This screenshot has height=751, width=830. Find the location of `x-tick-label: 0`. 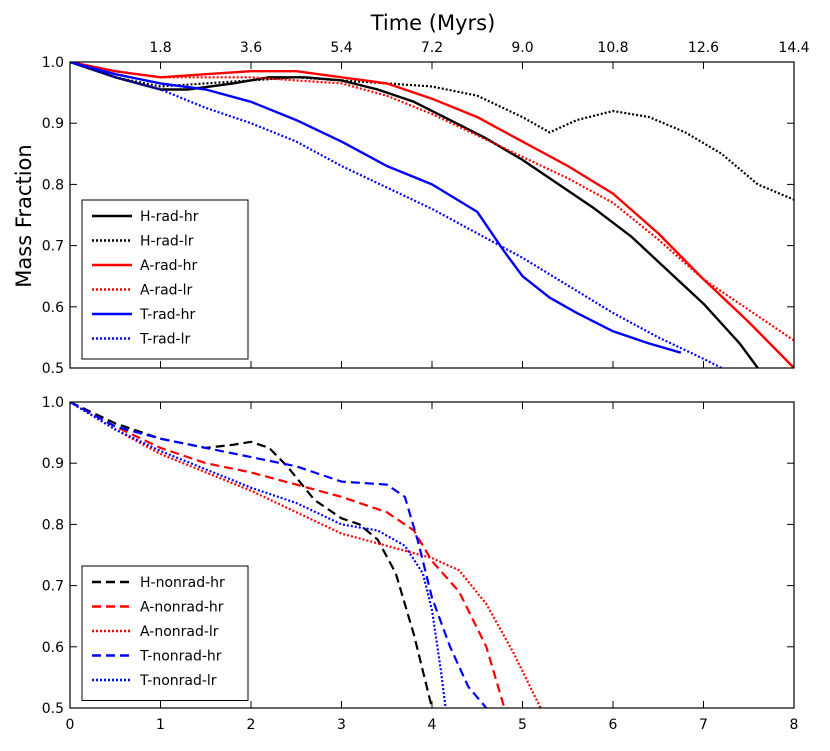

x-tick-label: 0 is located at coordinates (70, 725).